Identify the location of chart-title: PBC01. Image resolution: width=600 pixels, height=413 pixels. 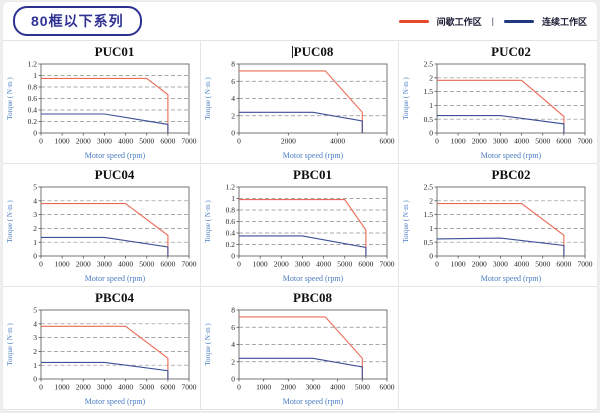
(312, 174).